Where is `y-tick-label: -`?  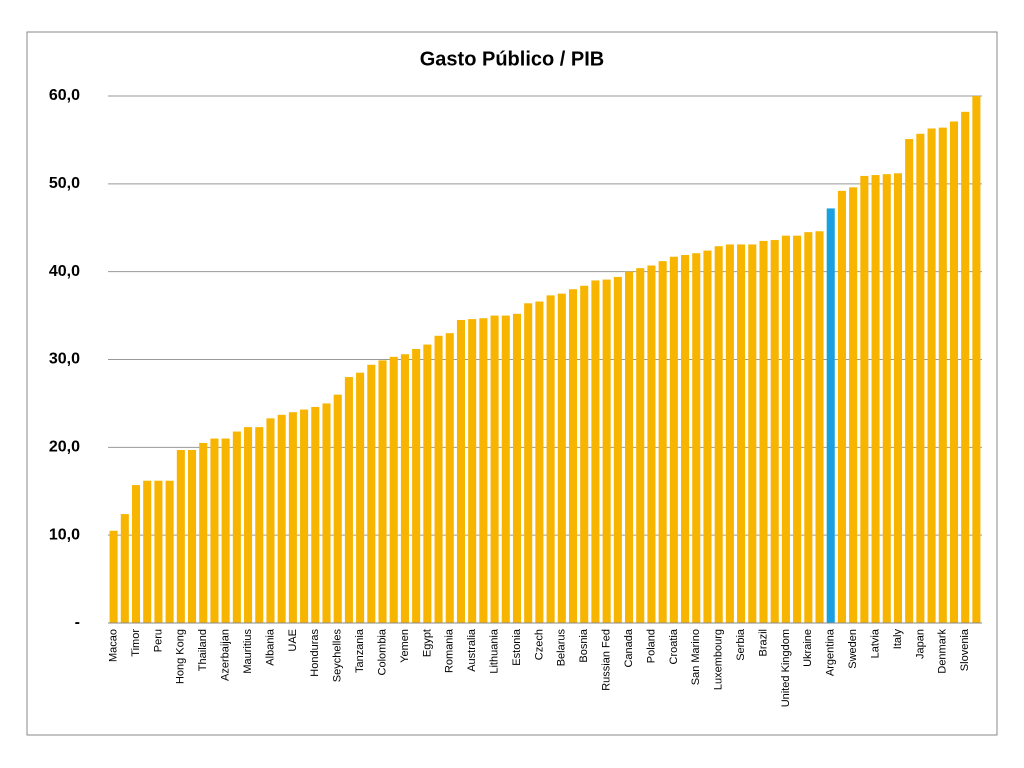 y-tick-label: - is located at coordinates (77, 622).